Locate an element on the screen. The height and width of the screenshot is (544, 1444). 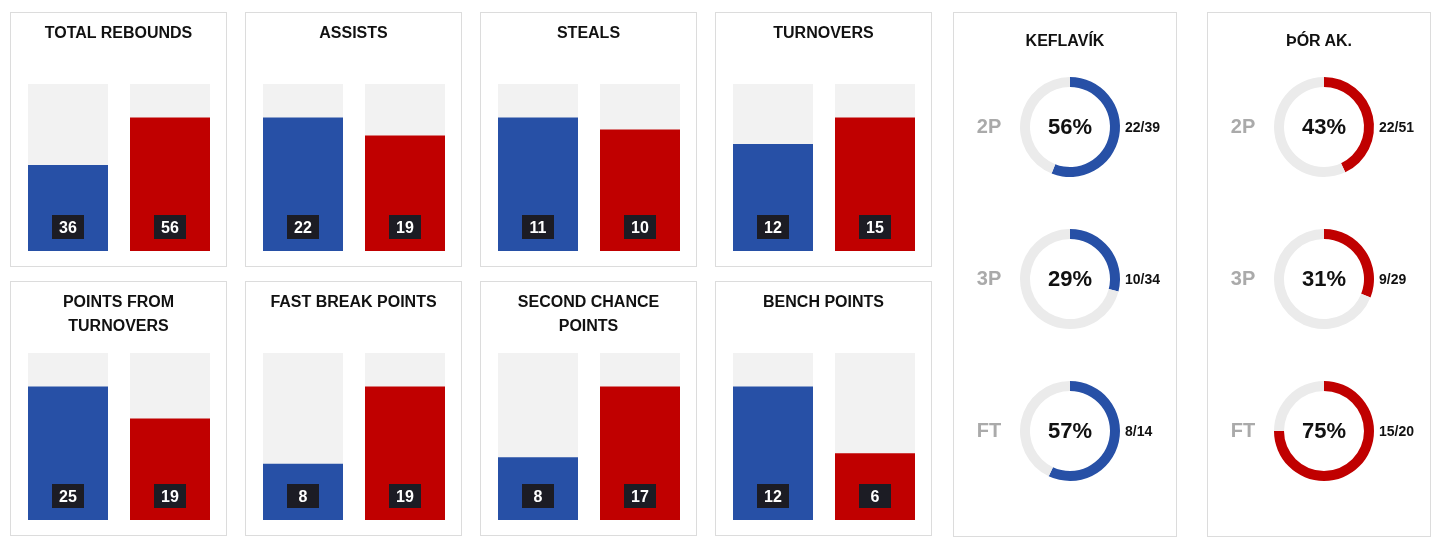
chart-title: TOTAL REBOUNDS is located at coordinates (118, 33).